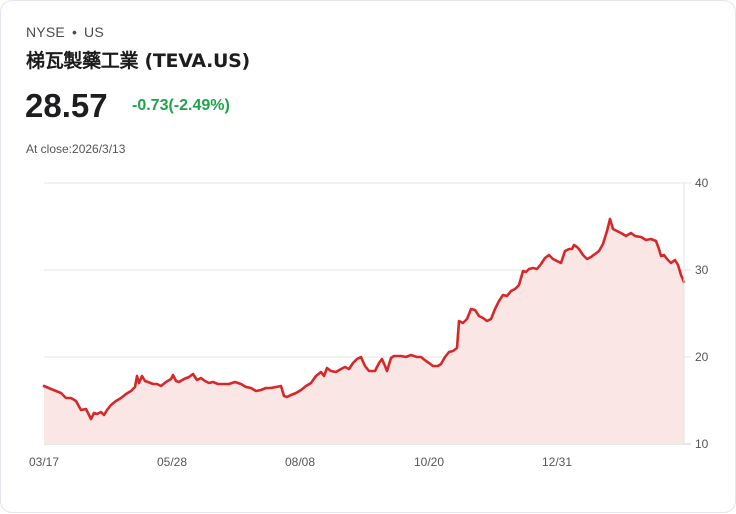 Image resolution: width=736 pixels, height=514 pixels. What do you see at coordinates (702, 313) in the screenshot?
I see `y-axis-ticks: 10 20 30 40` at bounding box center [702, 313].